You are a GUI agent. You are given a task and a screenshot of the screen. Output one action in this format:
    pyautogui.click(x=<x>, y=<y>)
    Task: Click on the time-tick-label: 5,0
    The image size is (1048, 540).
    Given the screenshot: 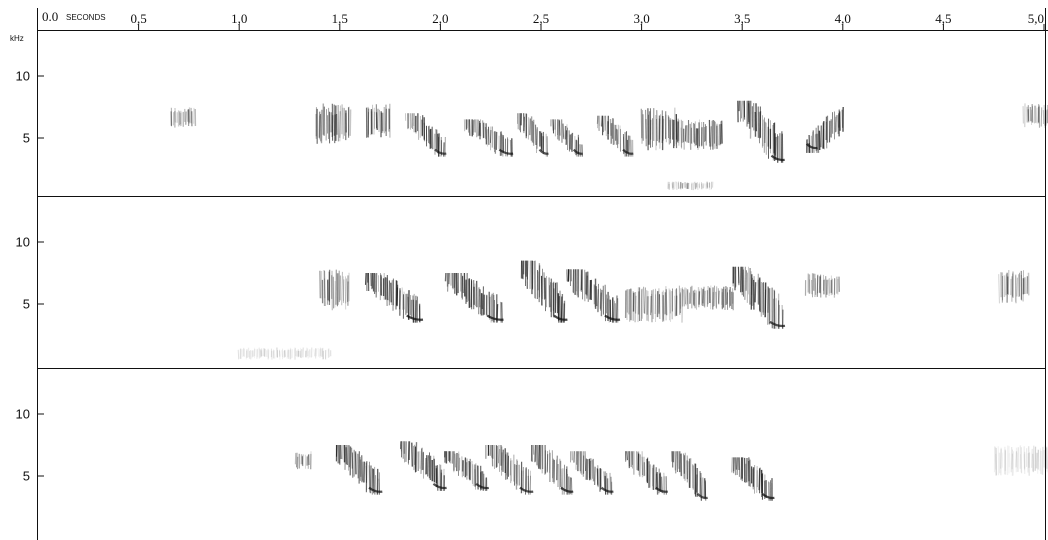 What is the action you would take?
    pyautogui.click(x=1036, y=18)
    